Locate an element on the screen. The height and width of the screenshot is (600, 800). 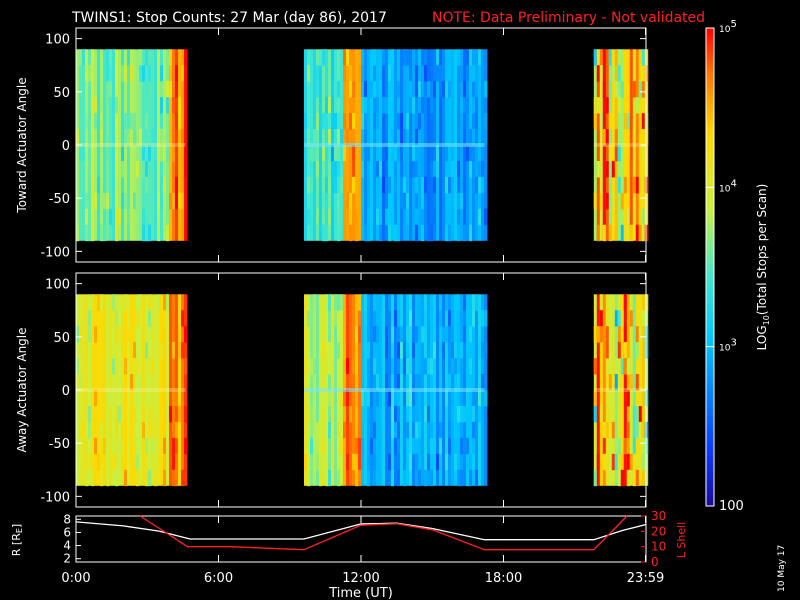
time-xlabel: Time (UT) is located at coordinates (360, 593).